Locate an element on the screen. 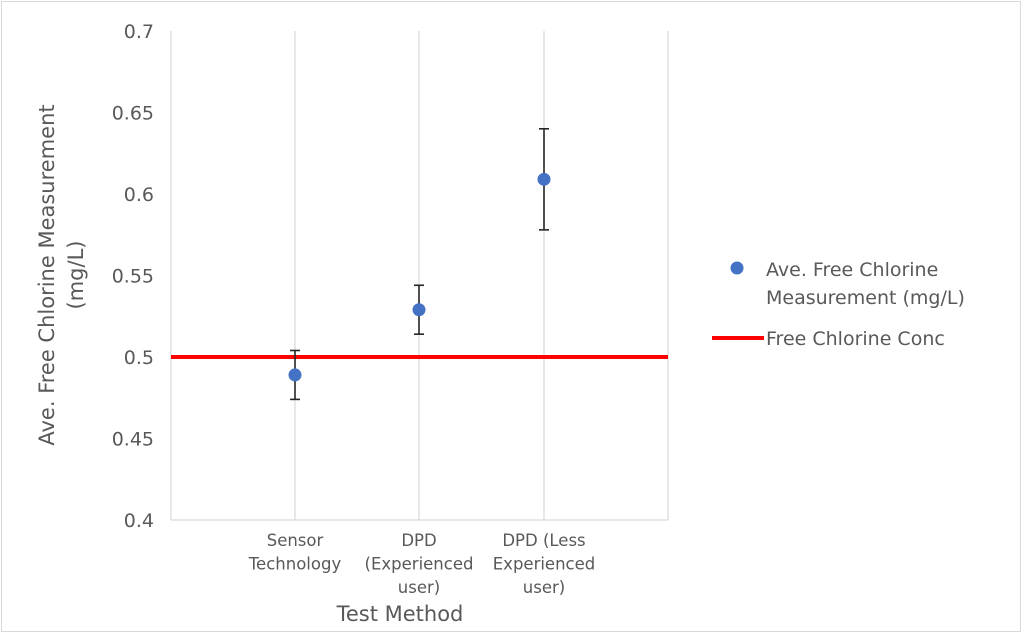 Image resolution: width=1024 pixels, height=635 pixels. x-category-label: Sensor is located at coordinates (295, 540).